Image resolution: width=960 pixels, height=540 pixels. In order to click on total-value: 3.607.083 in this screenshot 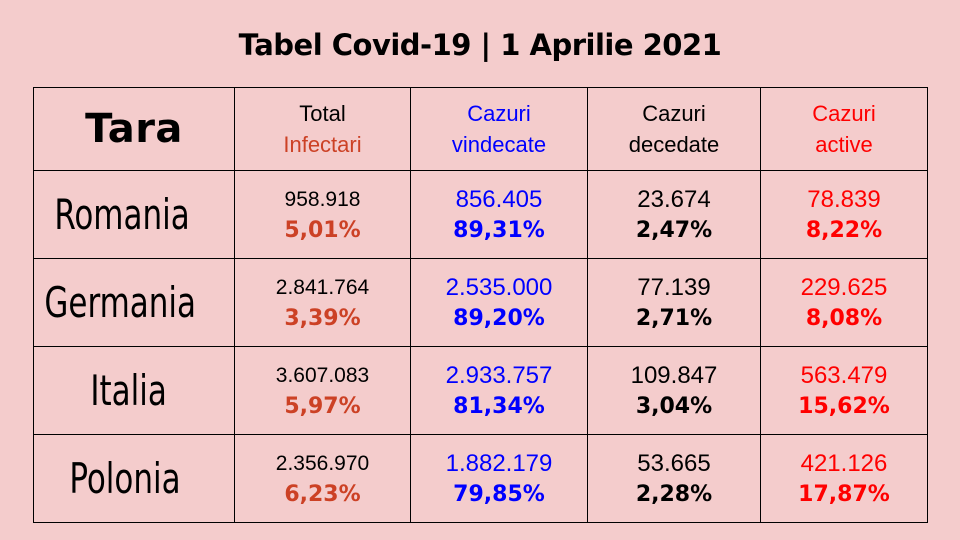, I will do `click(322, 375)`.